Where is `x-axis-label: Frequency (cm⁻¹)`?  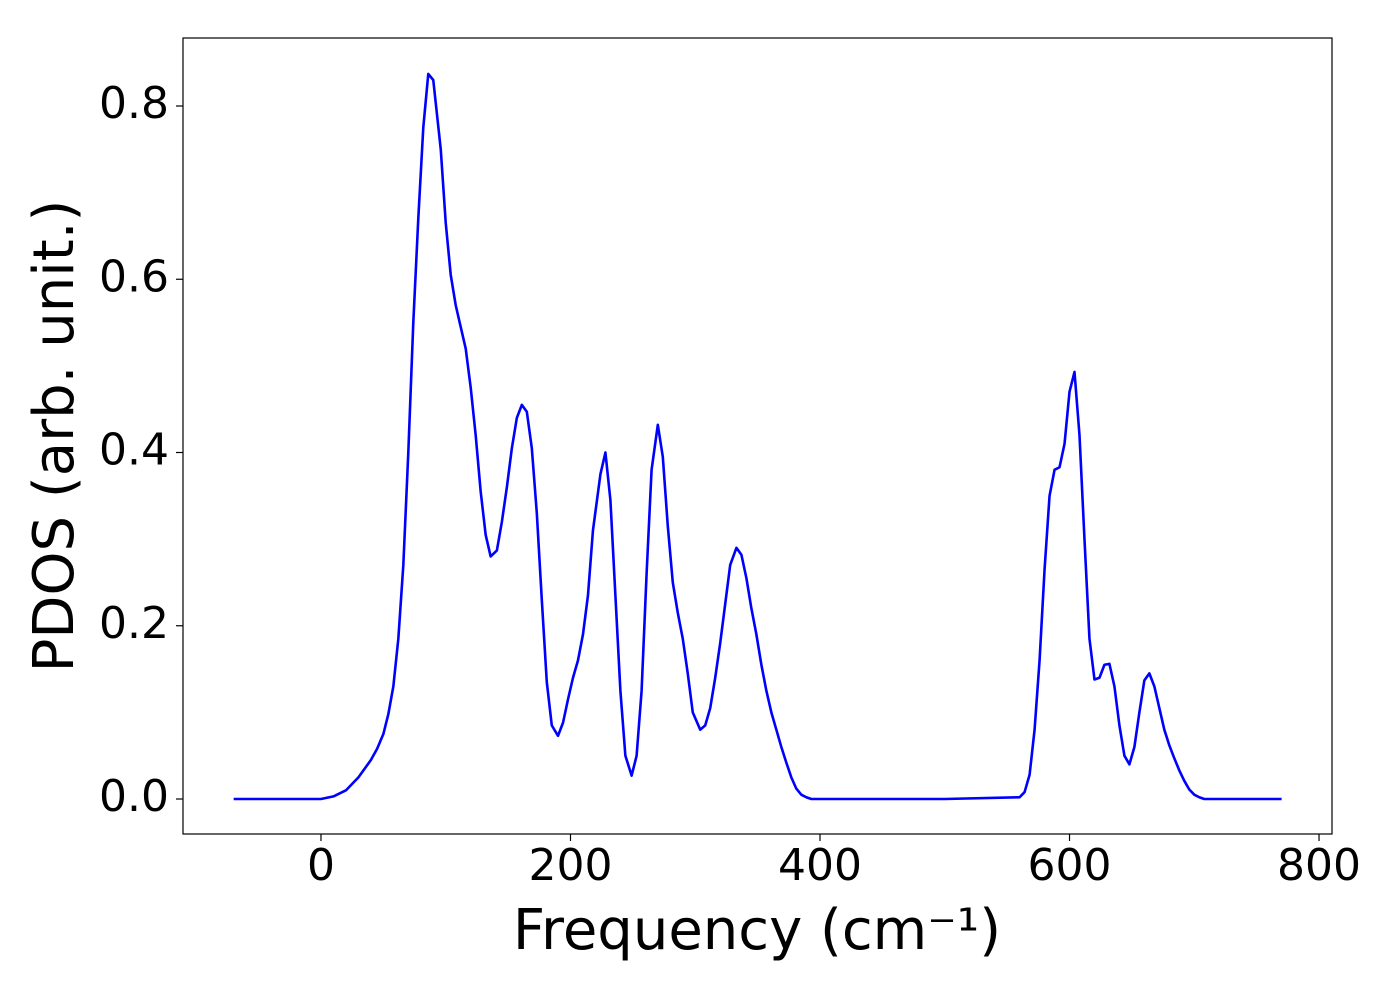
x-axis-label: Frequency (cm⁻¹) is located at coordinates (757, 930).